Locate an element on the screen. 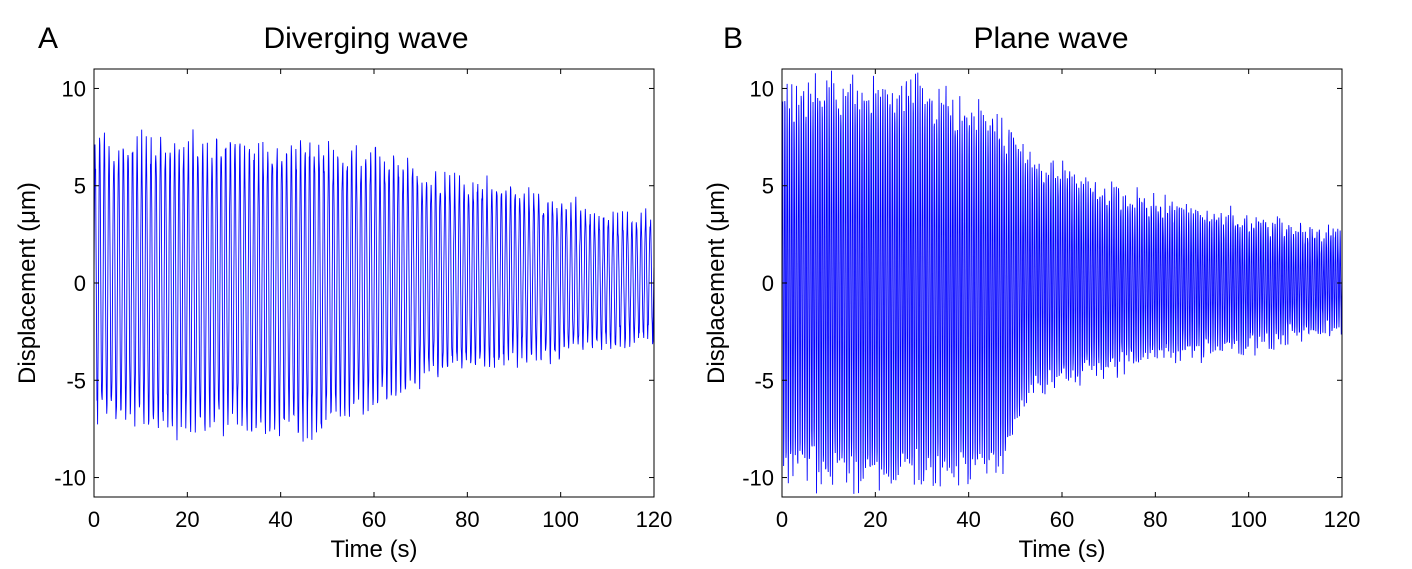  panel-a-y-axis-label: Displacement (μm) is located at coordinates (27, 283).